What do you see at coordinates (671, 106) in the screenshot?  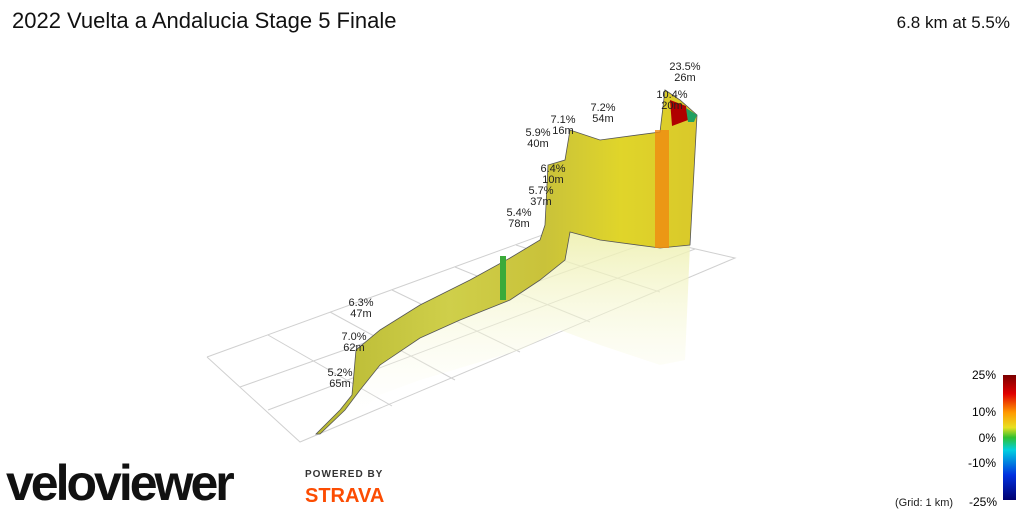 I see `annotation-length: 20m` at bounding box center [671, 106].